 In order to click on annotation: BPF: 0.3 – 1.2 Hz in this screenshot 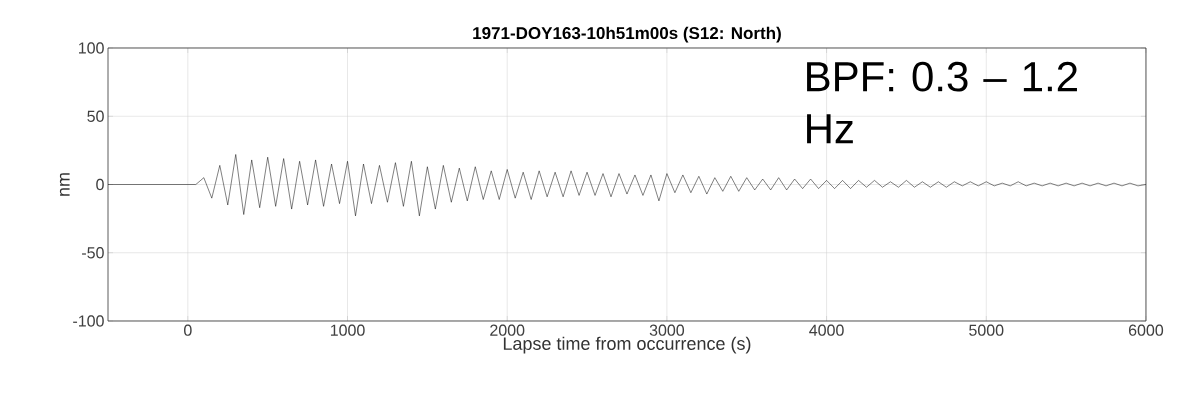, I will do `click(942, 102)`.